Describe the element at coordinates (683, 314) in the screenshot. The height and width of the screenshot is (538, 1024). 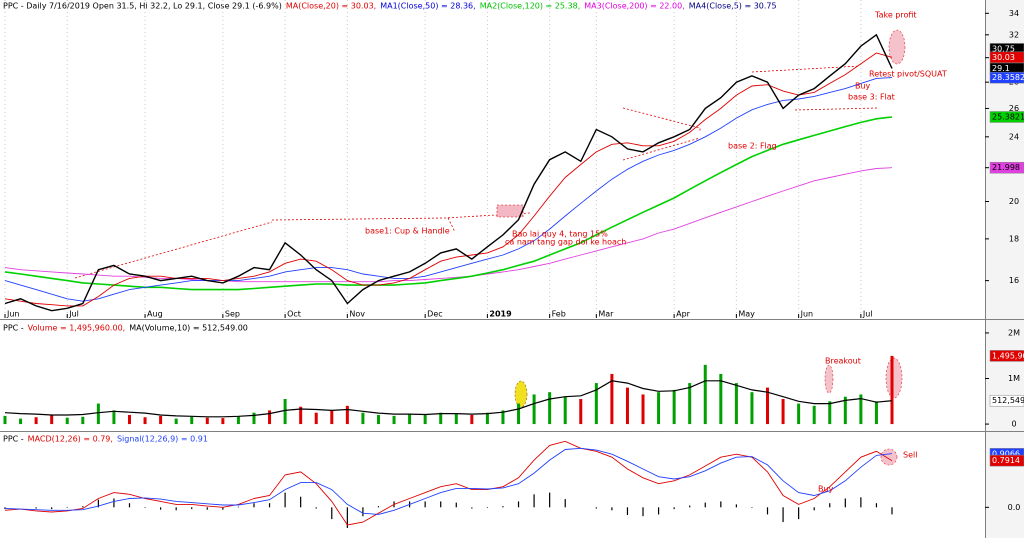
I see `x-tick-label: Apr` at that location.